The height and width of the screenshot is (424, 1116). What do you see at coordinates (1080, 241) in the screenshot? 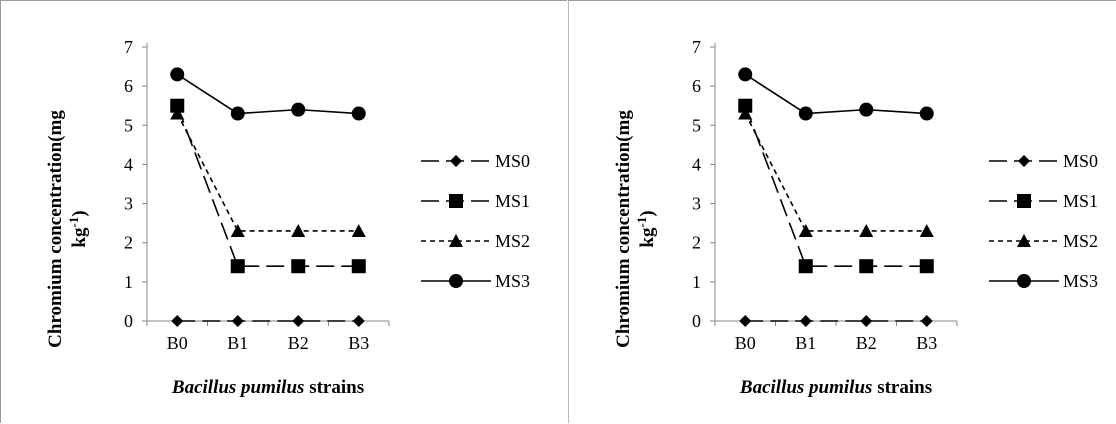
I see `legend-label: MS2` at bounding box center [1080, 241].